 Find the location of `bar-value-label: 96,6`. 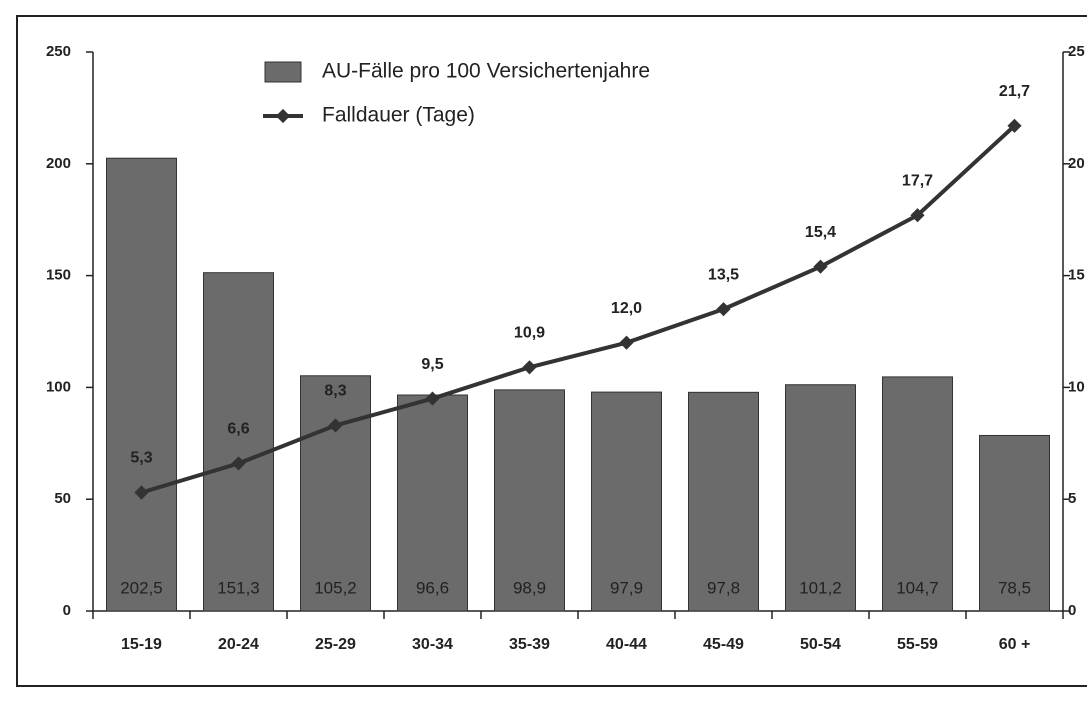

bar-value-label: 96,6 is located at coordinates (432, 587).